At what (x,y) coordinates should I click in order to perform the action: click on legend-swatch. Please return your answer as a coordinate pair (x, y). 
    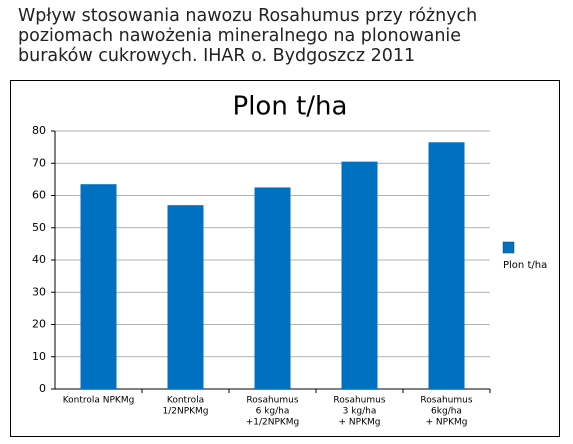
    Looking at the image, I should click on (508, 247).